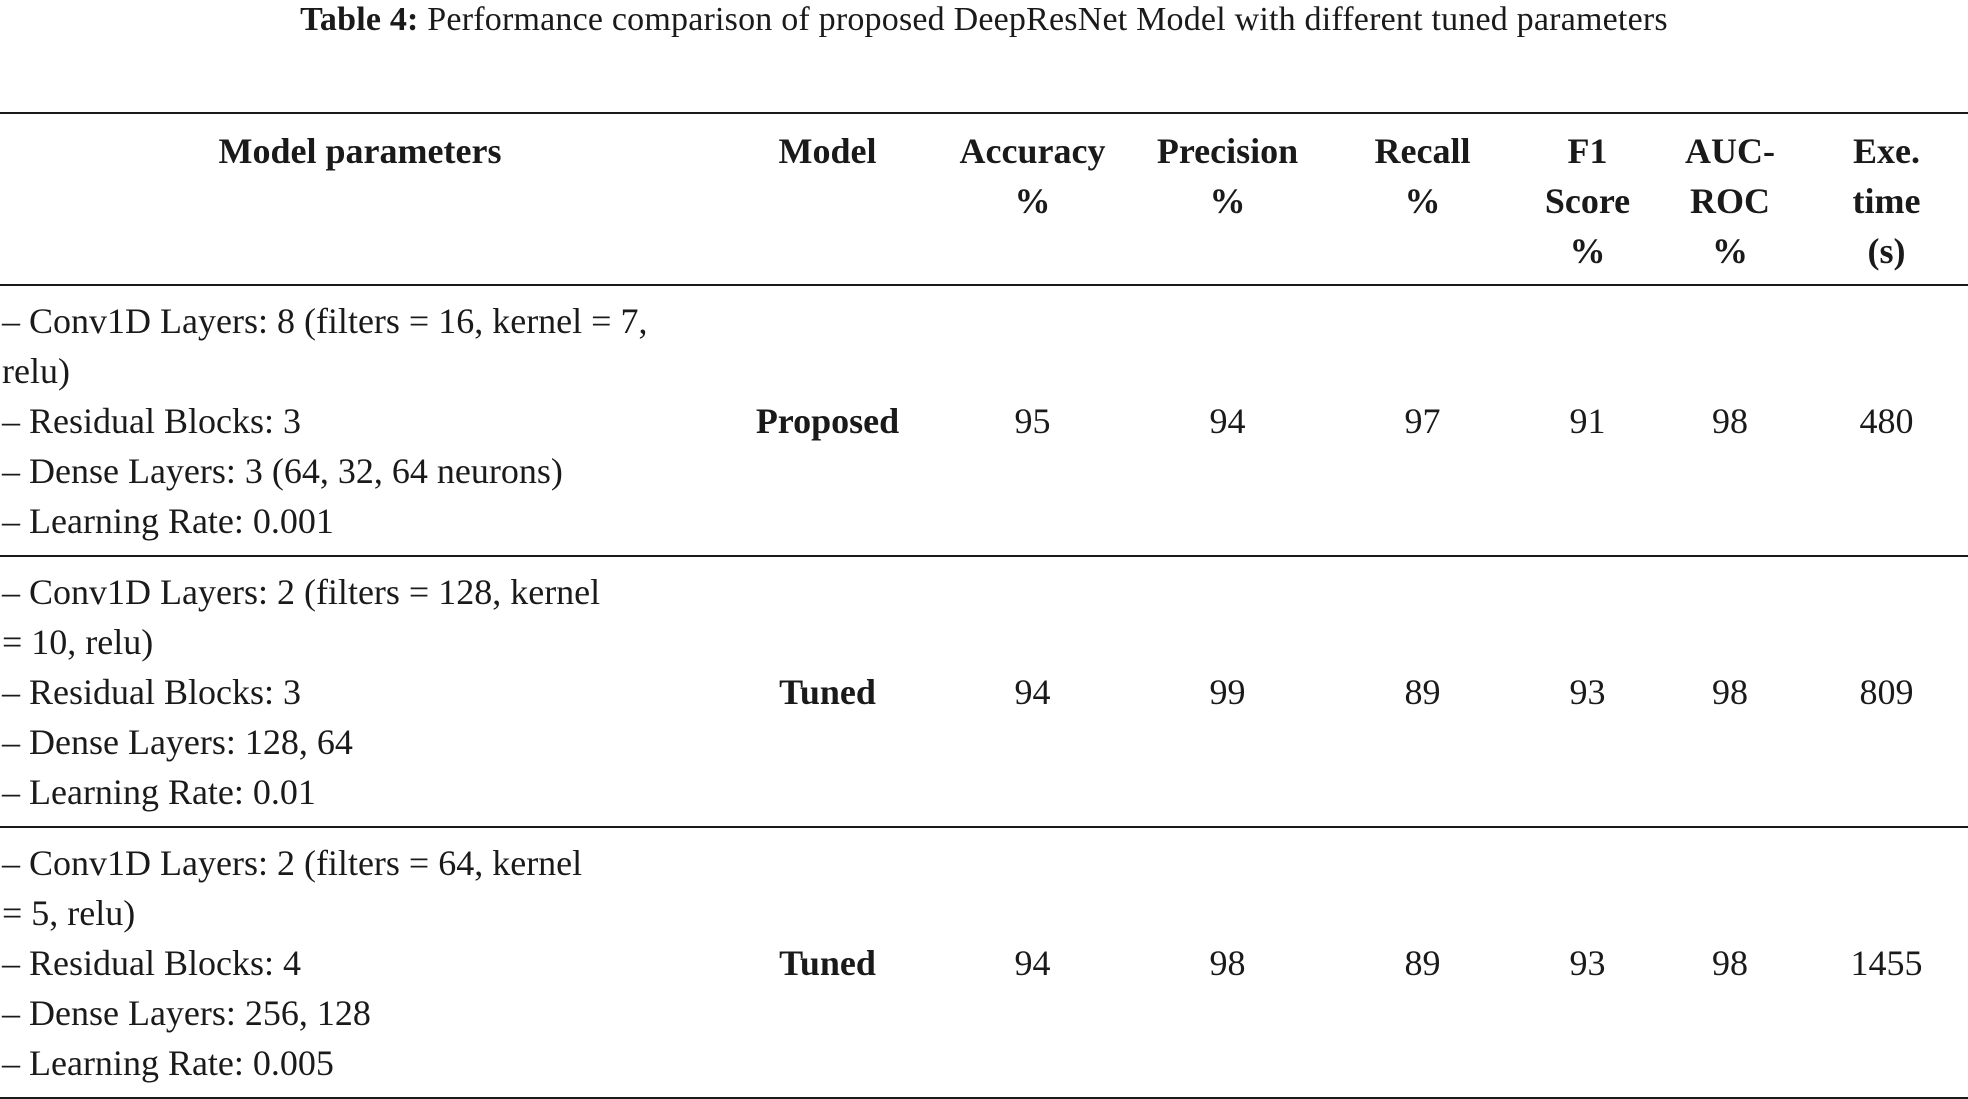 Image resolution: width=1968 pixels, height=1099 pixels. Describe the element at coordinates (1886, 420) in the screenshot. I see `cell-exe-time: 480` at that location.